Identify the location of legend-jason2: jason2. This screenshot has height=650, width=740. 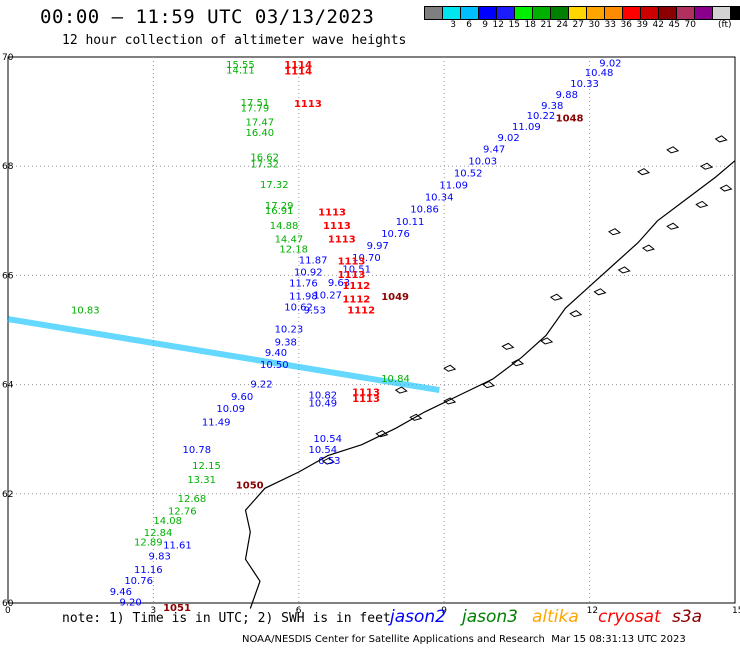
(418, 617).